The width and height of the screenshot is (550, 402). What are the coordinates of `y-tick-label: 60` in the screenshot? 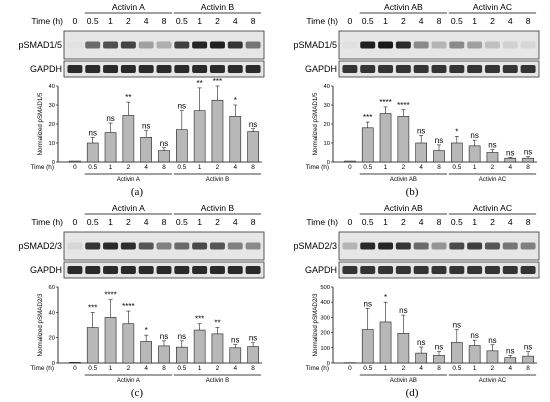 It's located at (52, 288).